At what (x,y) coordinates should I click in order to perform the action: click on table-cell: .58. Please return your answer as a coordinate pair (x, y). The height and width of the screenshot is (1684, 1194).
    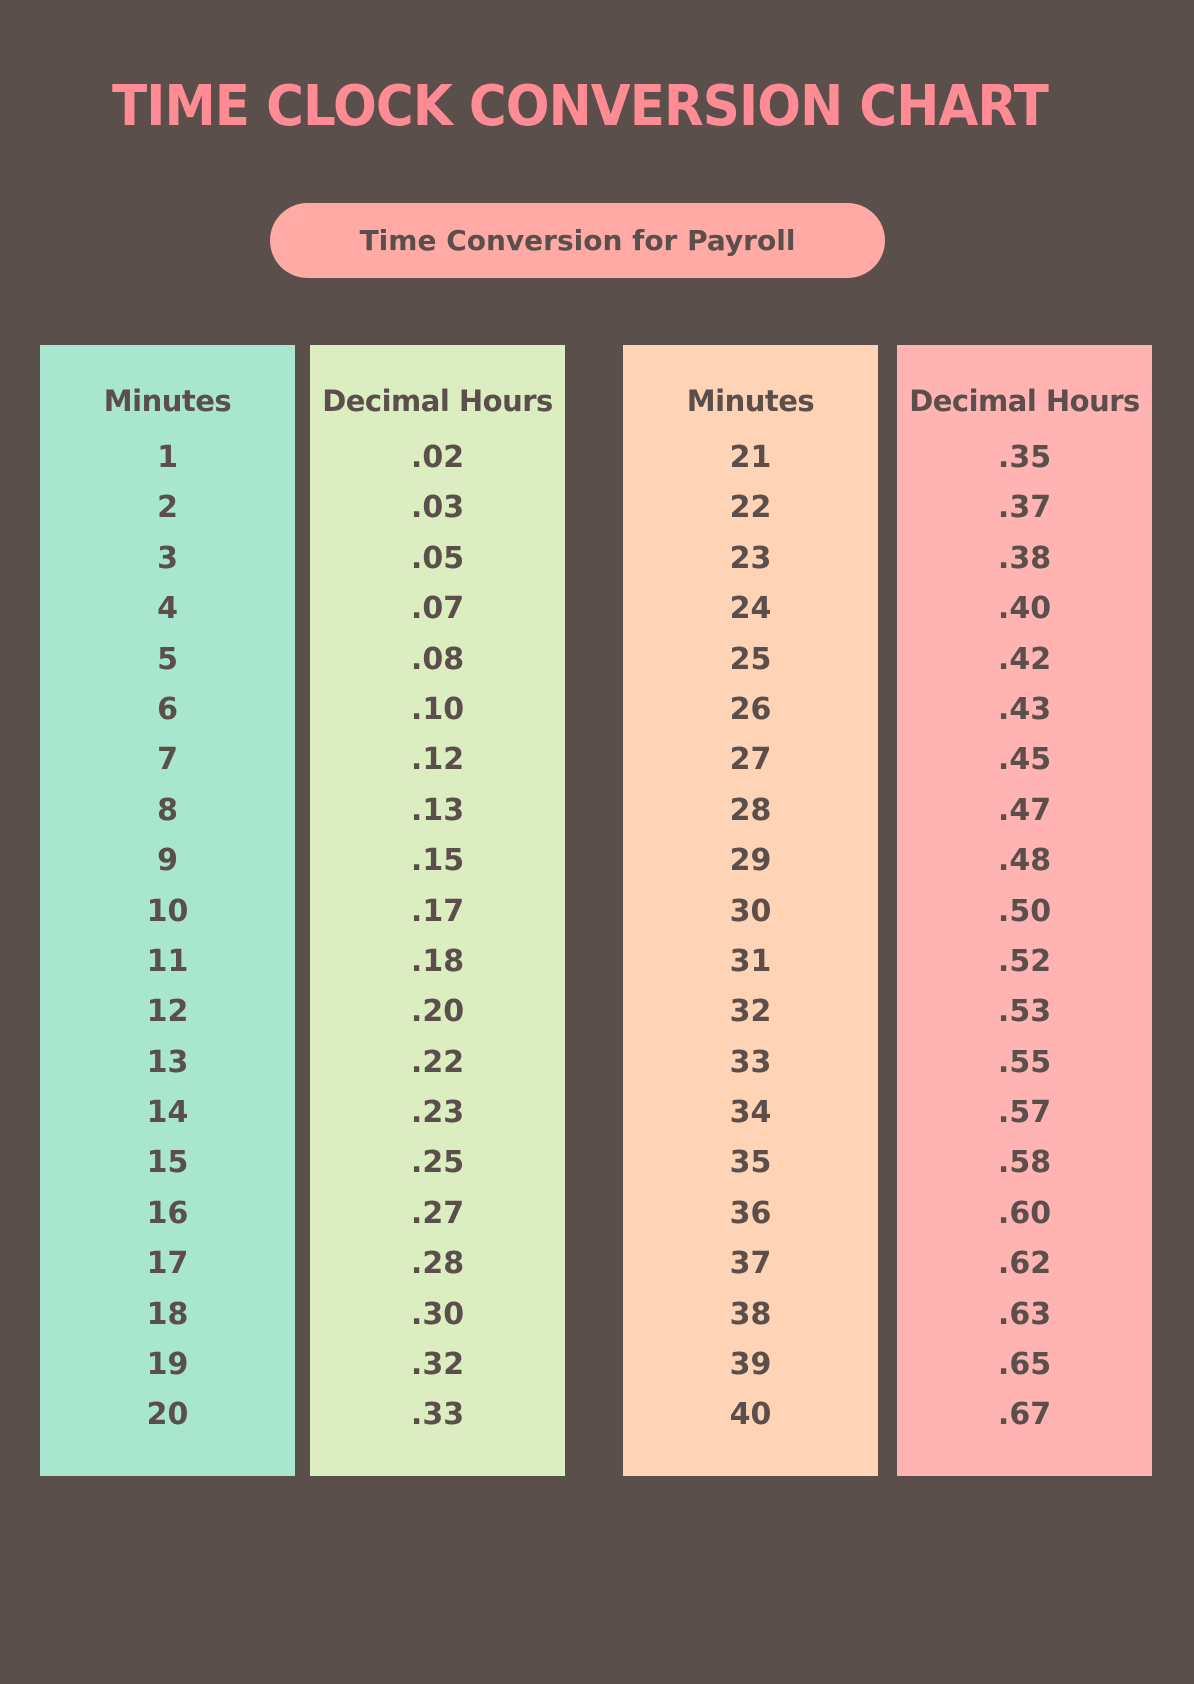
    Looking at the image, I should click on (1024, 1163).